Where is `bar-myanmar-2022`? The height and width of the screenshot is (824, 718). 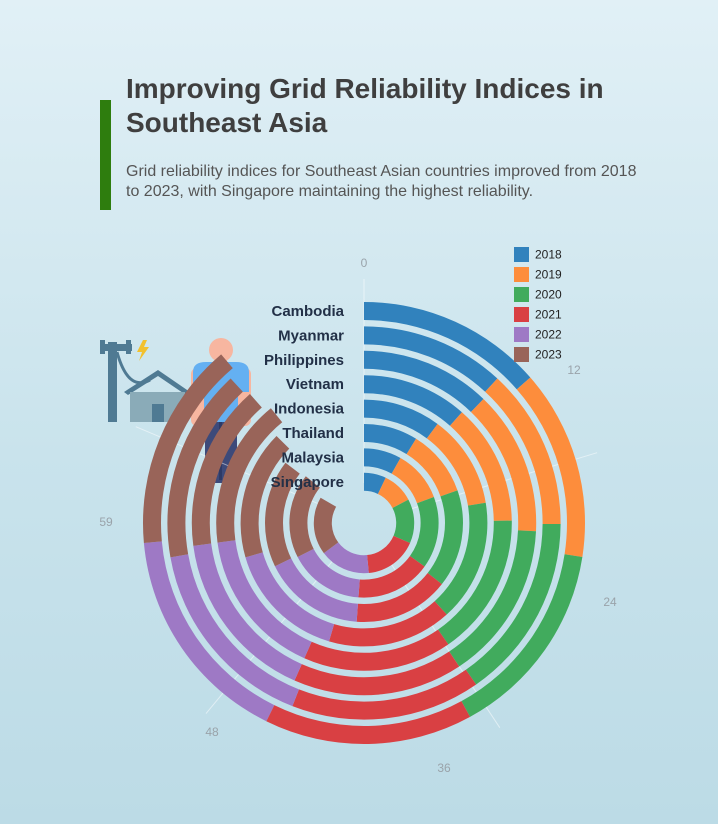
bar-myanmar-2022 is located at coordinates (234, 630).